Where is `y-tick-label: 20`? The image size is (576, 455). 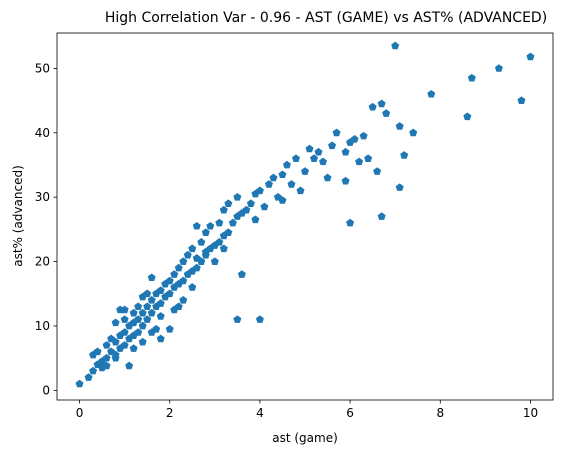
y-tick-label: 20 is located at coordinates (42, 262).